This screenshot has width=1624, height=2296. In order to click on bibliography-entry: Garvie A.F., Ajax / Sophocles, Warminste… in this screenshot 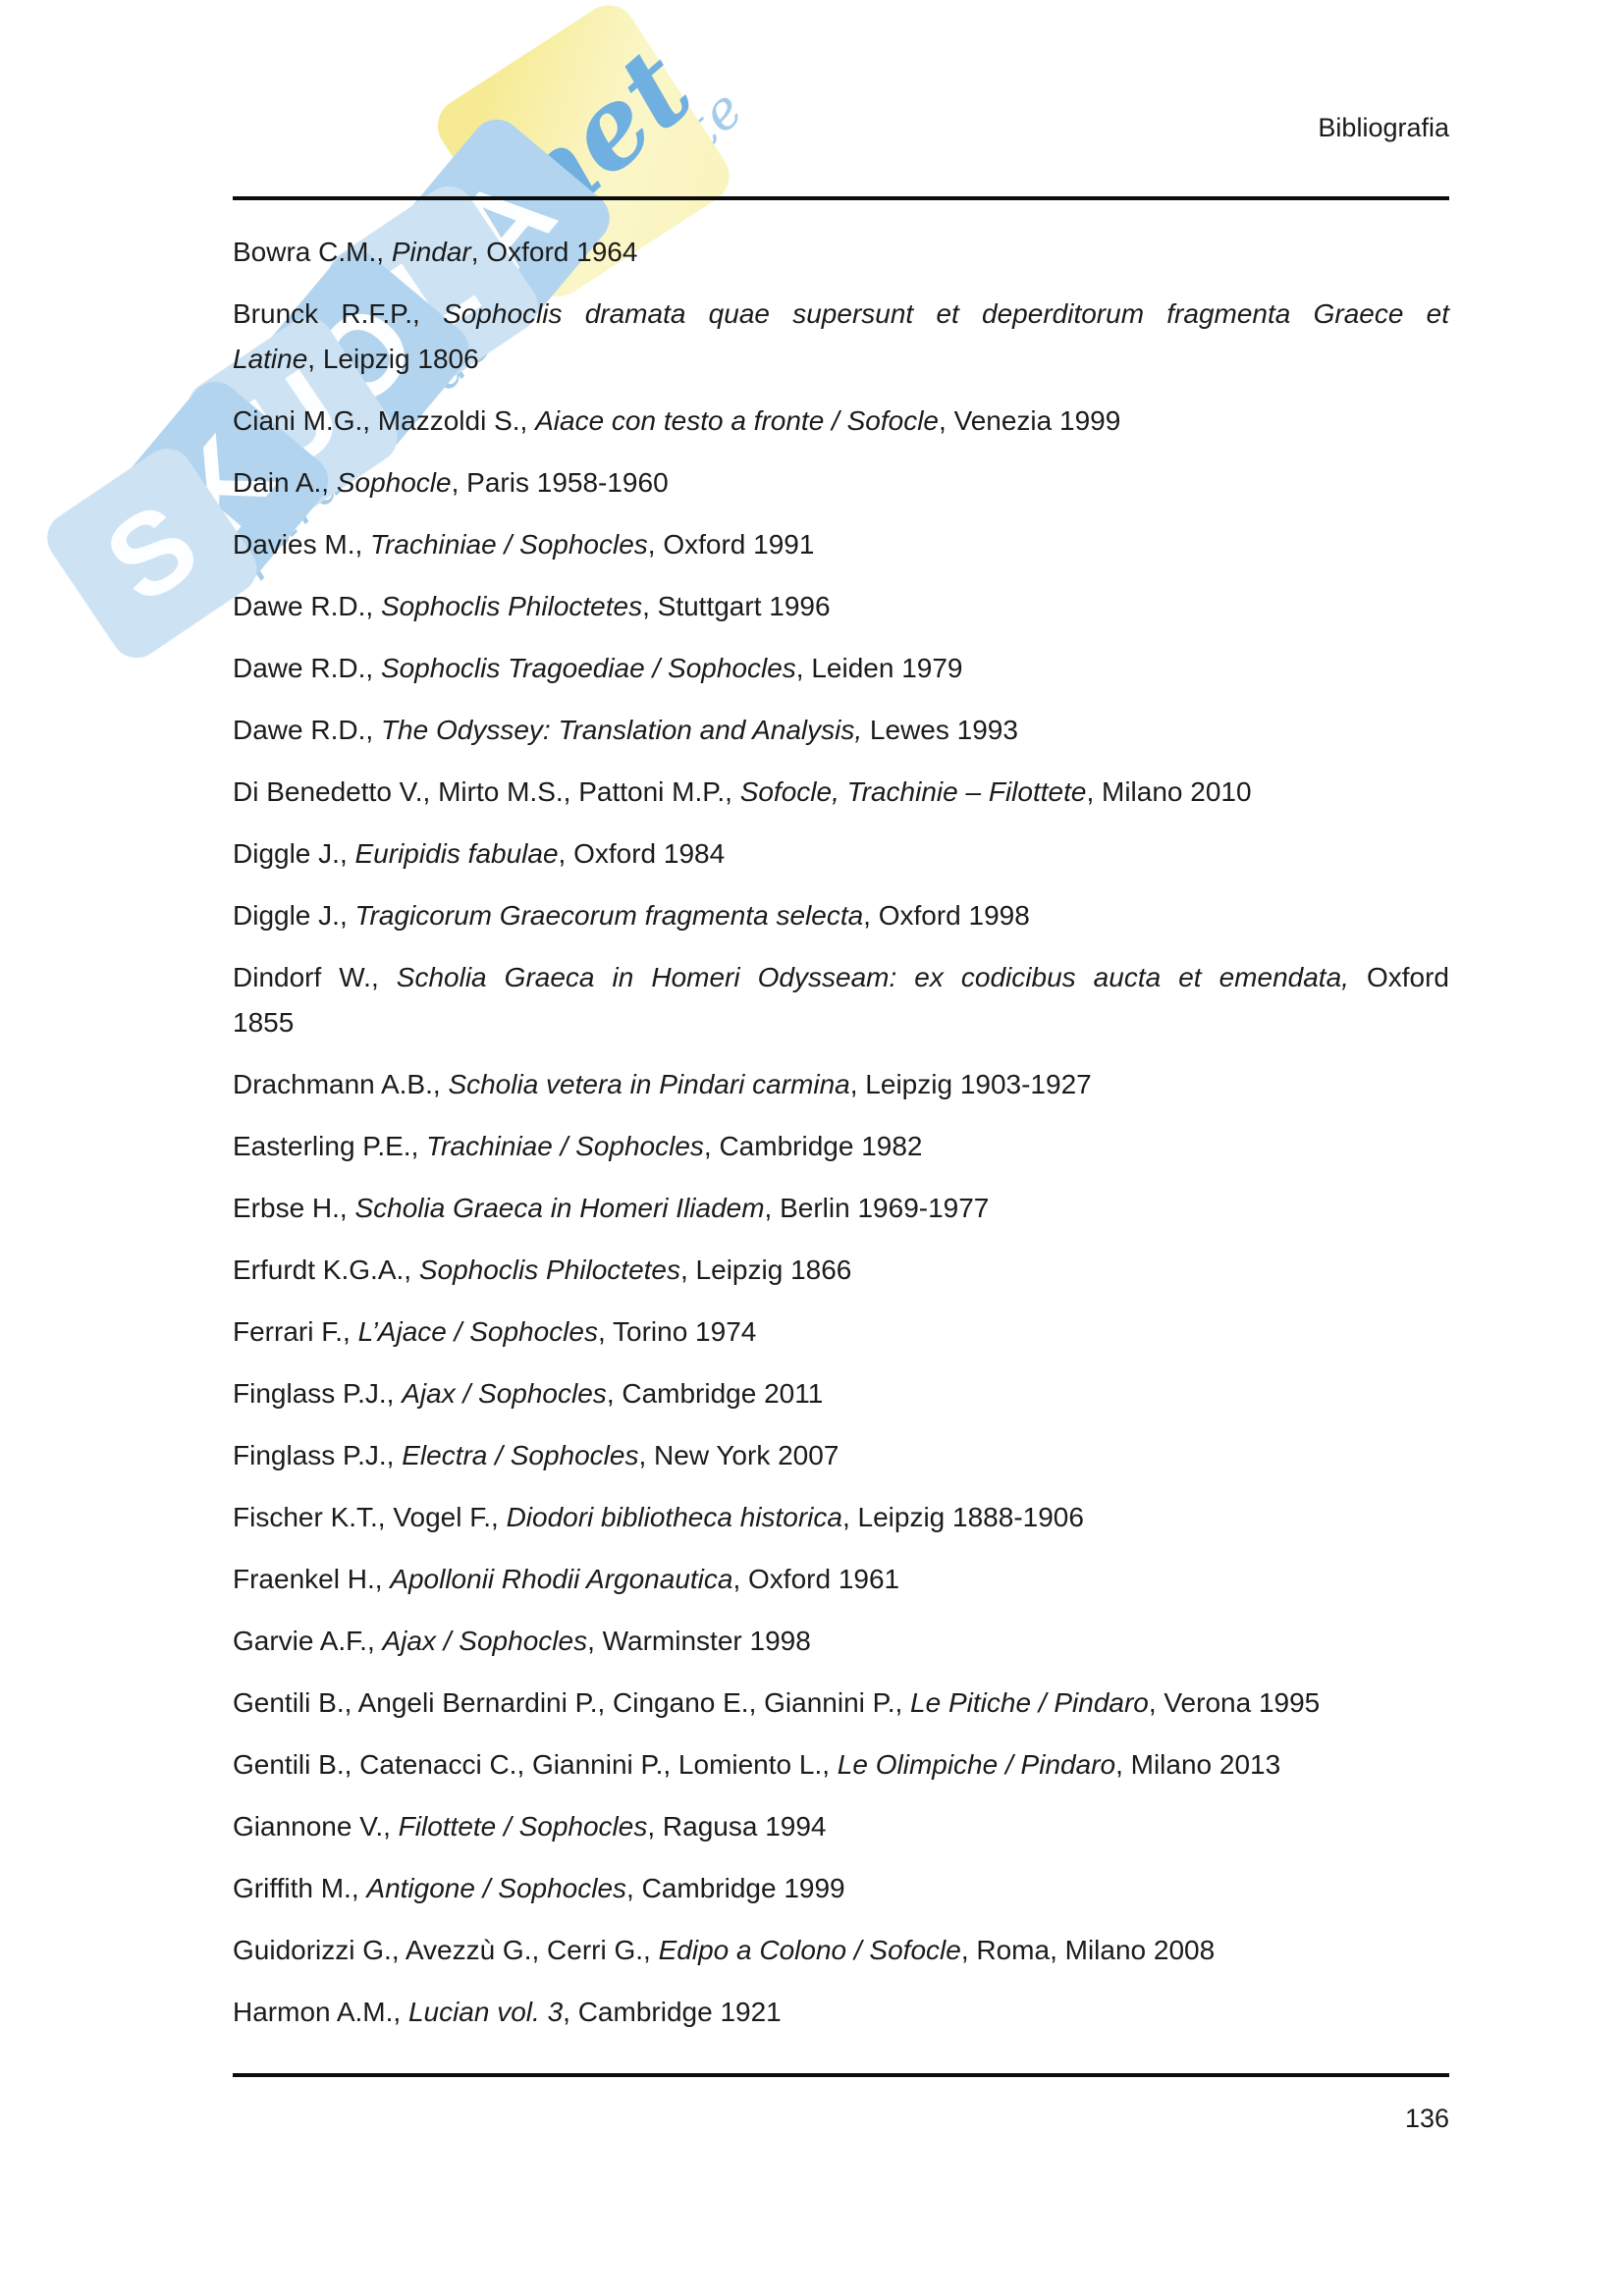, I will do `click(841, 1641)`.